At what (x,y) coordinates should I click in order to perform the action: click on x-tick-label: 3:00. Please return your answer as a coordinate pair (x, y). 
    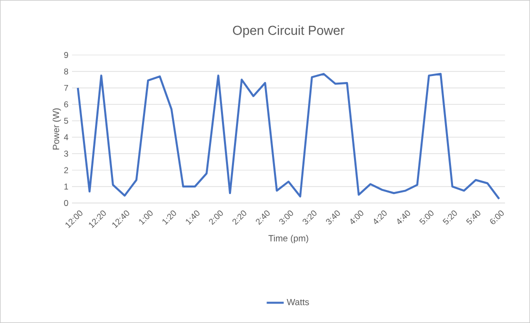
    Looking at the image, I should click on (286, 217).